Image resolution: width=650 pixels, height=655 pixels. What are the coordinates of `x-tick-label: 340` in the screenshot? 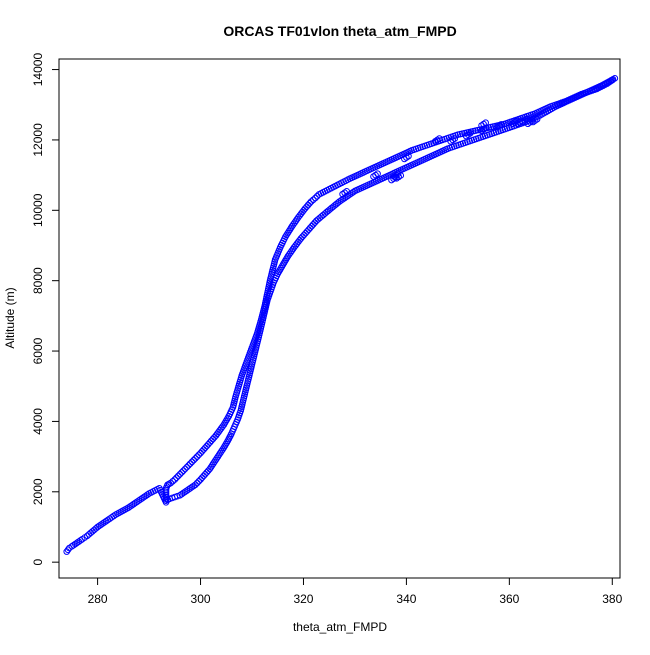 It's located at (406, 599).